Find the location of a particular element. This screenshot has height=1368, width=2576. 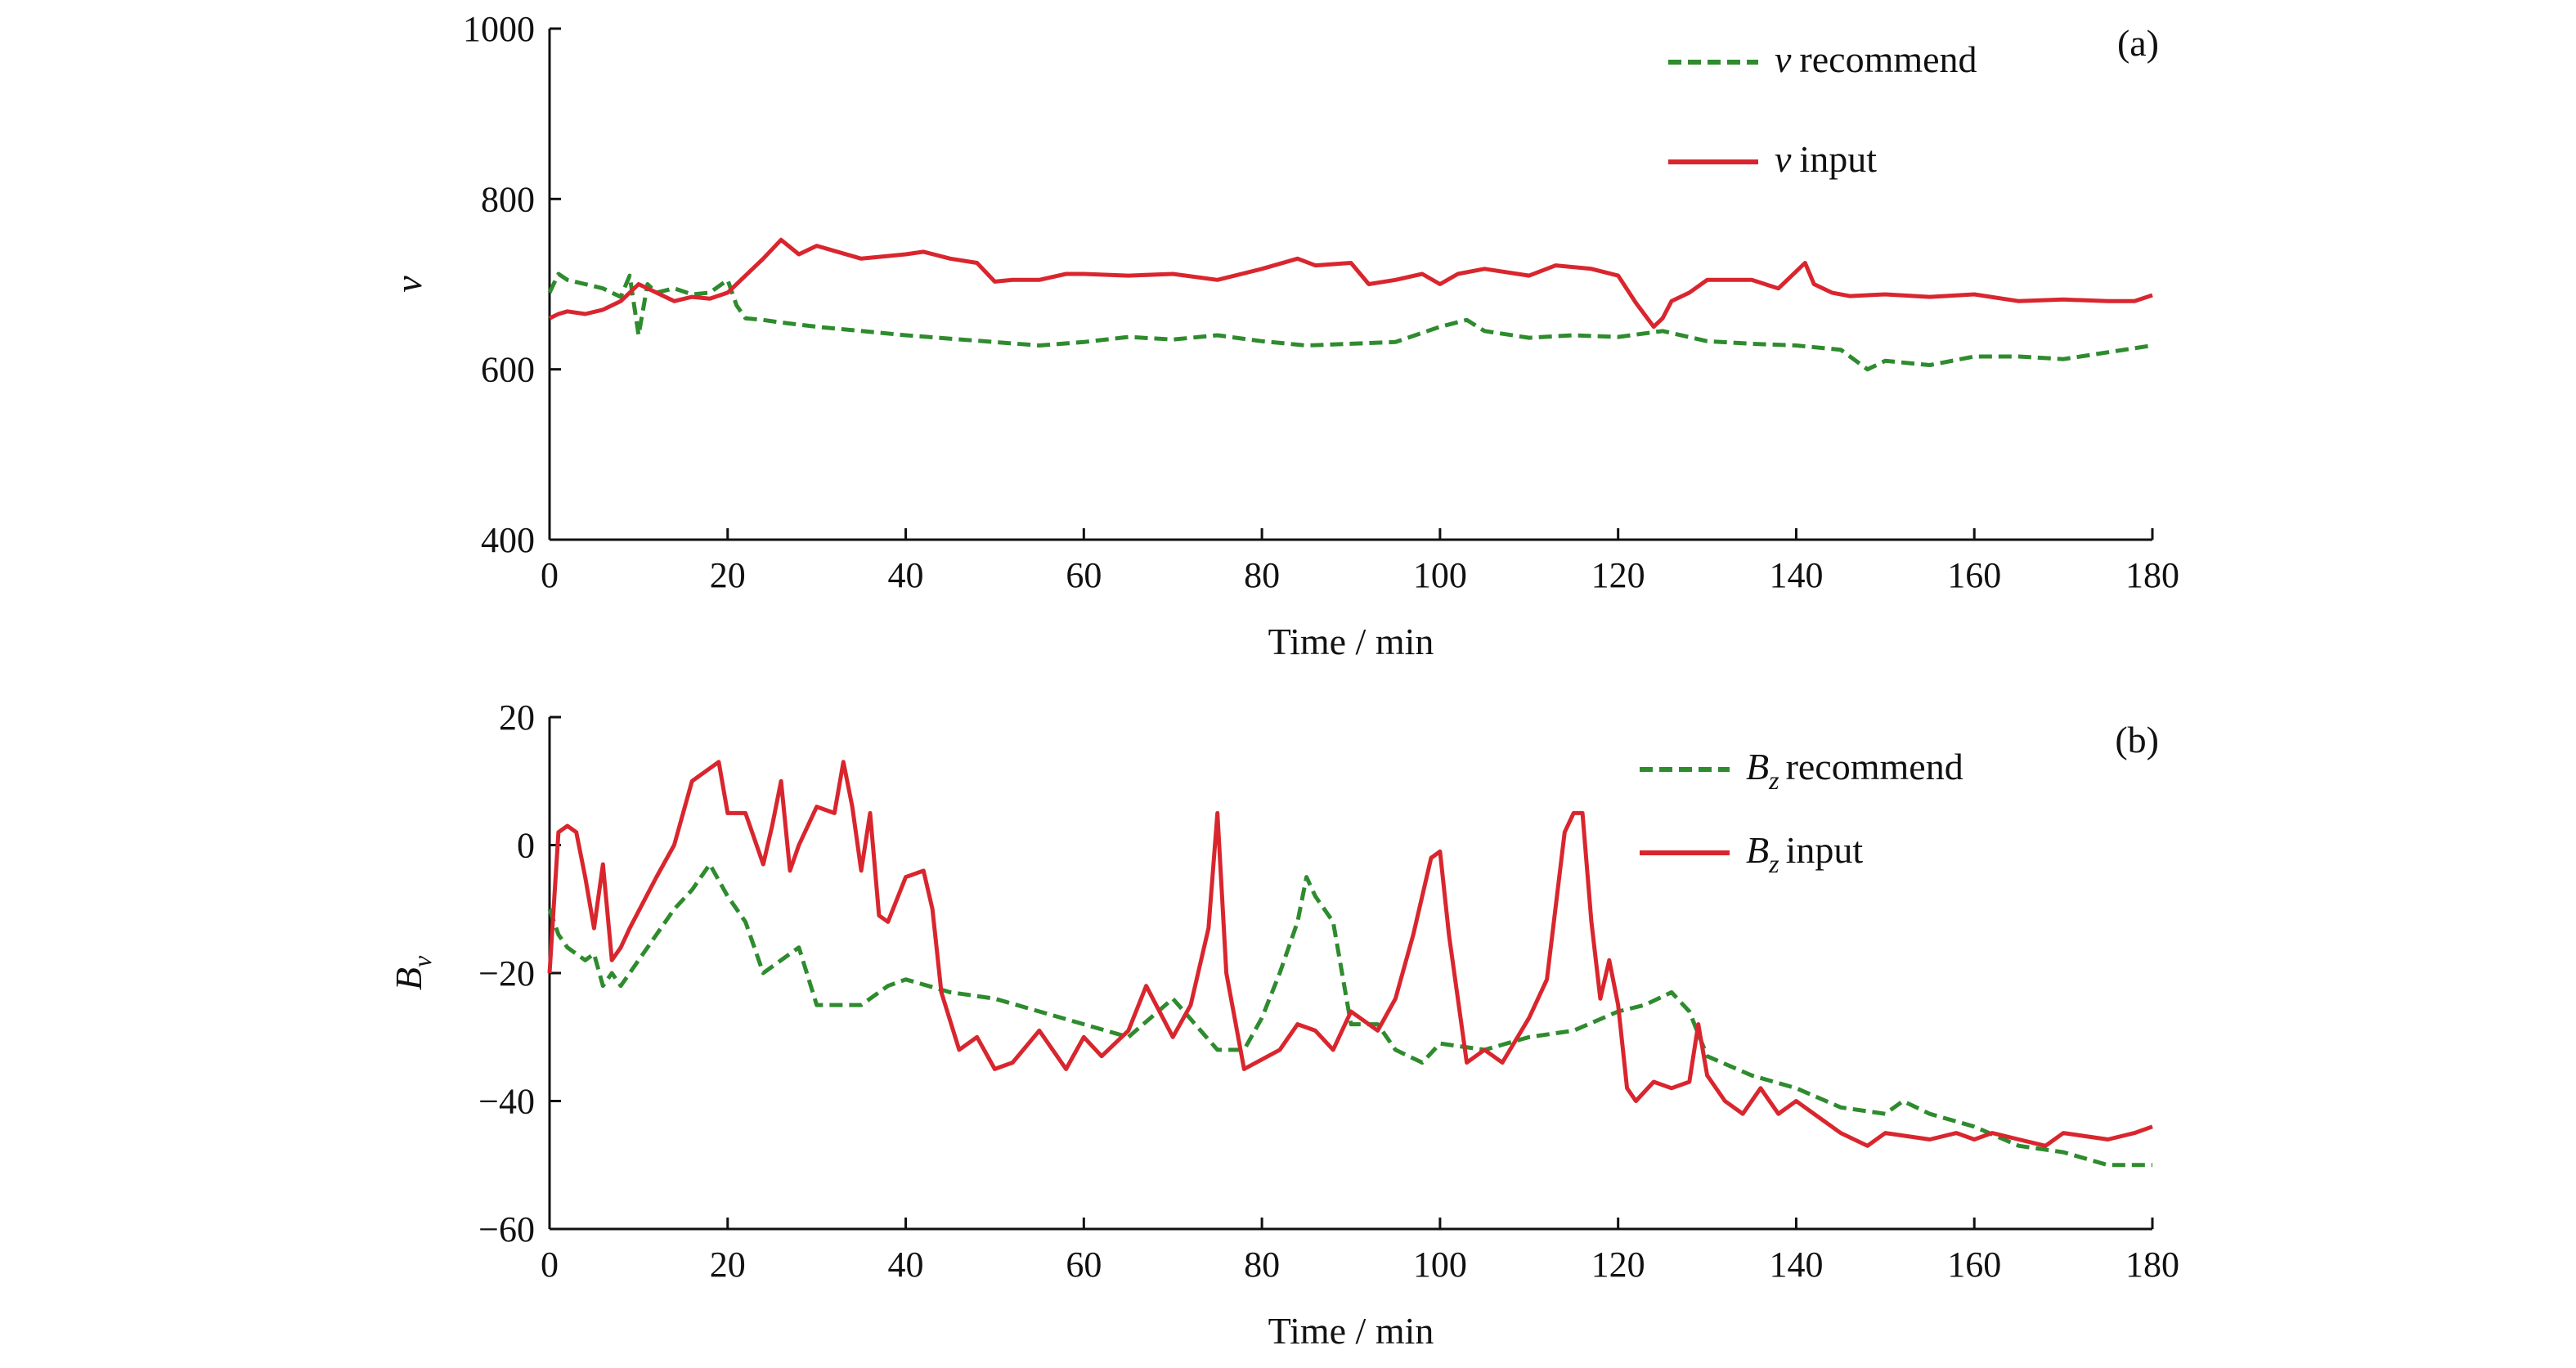

y-tick-label: −40 is located at coordinates (506, 1102).